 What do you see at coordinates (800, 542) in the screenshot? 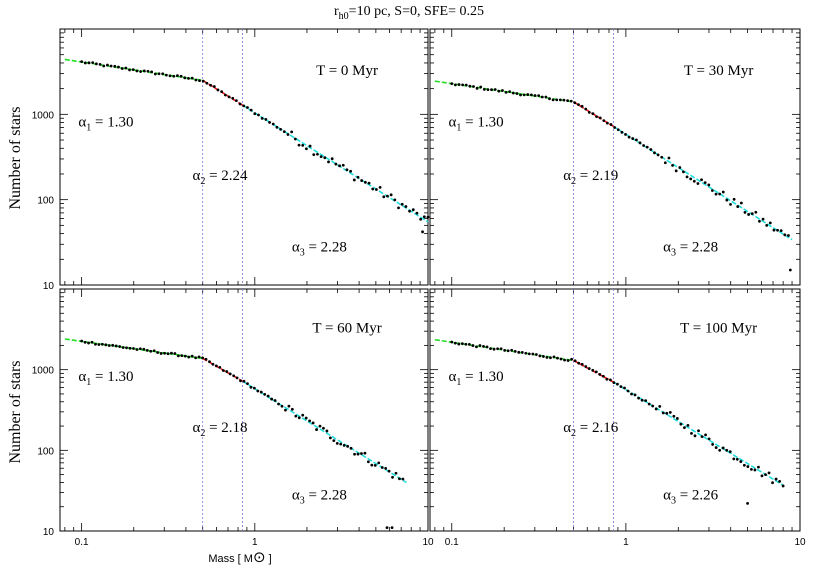
I see `x-tick-label: 10` at bounding box center [800, 542].